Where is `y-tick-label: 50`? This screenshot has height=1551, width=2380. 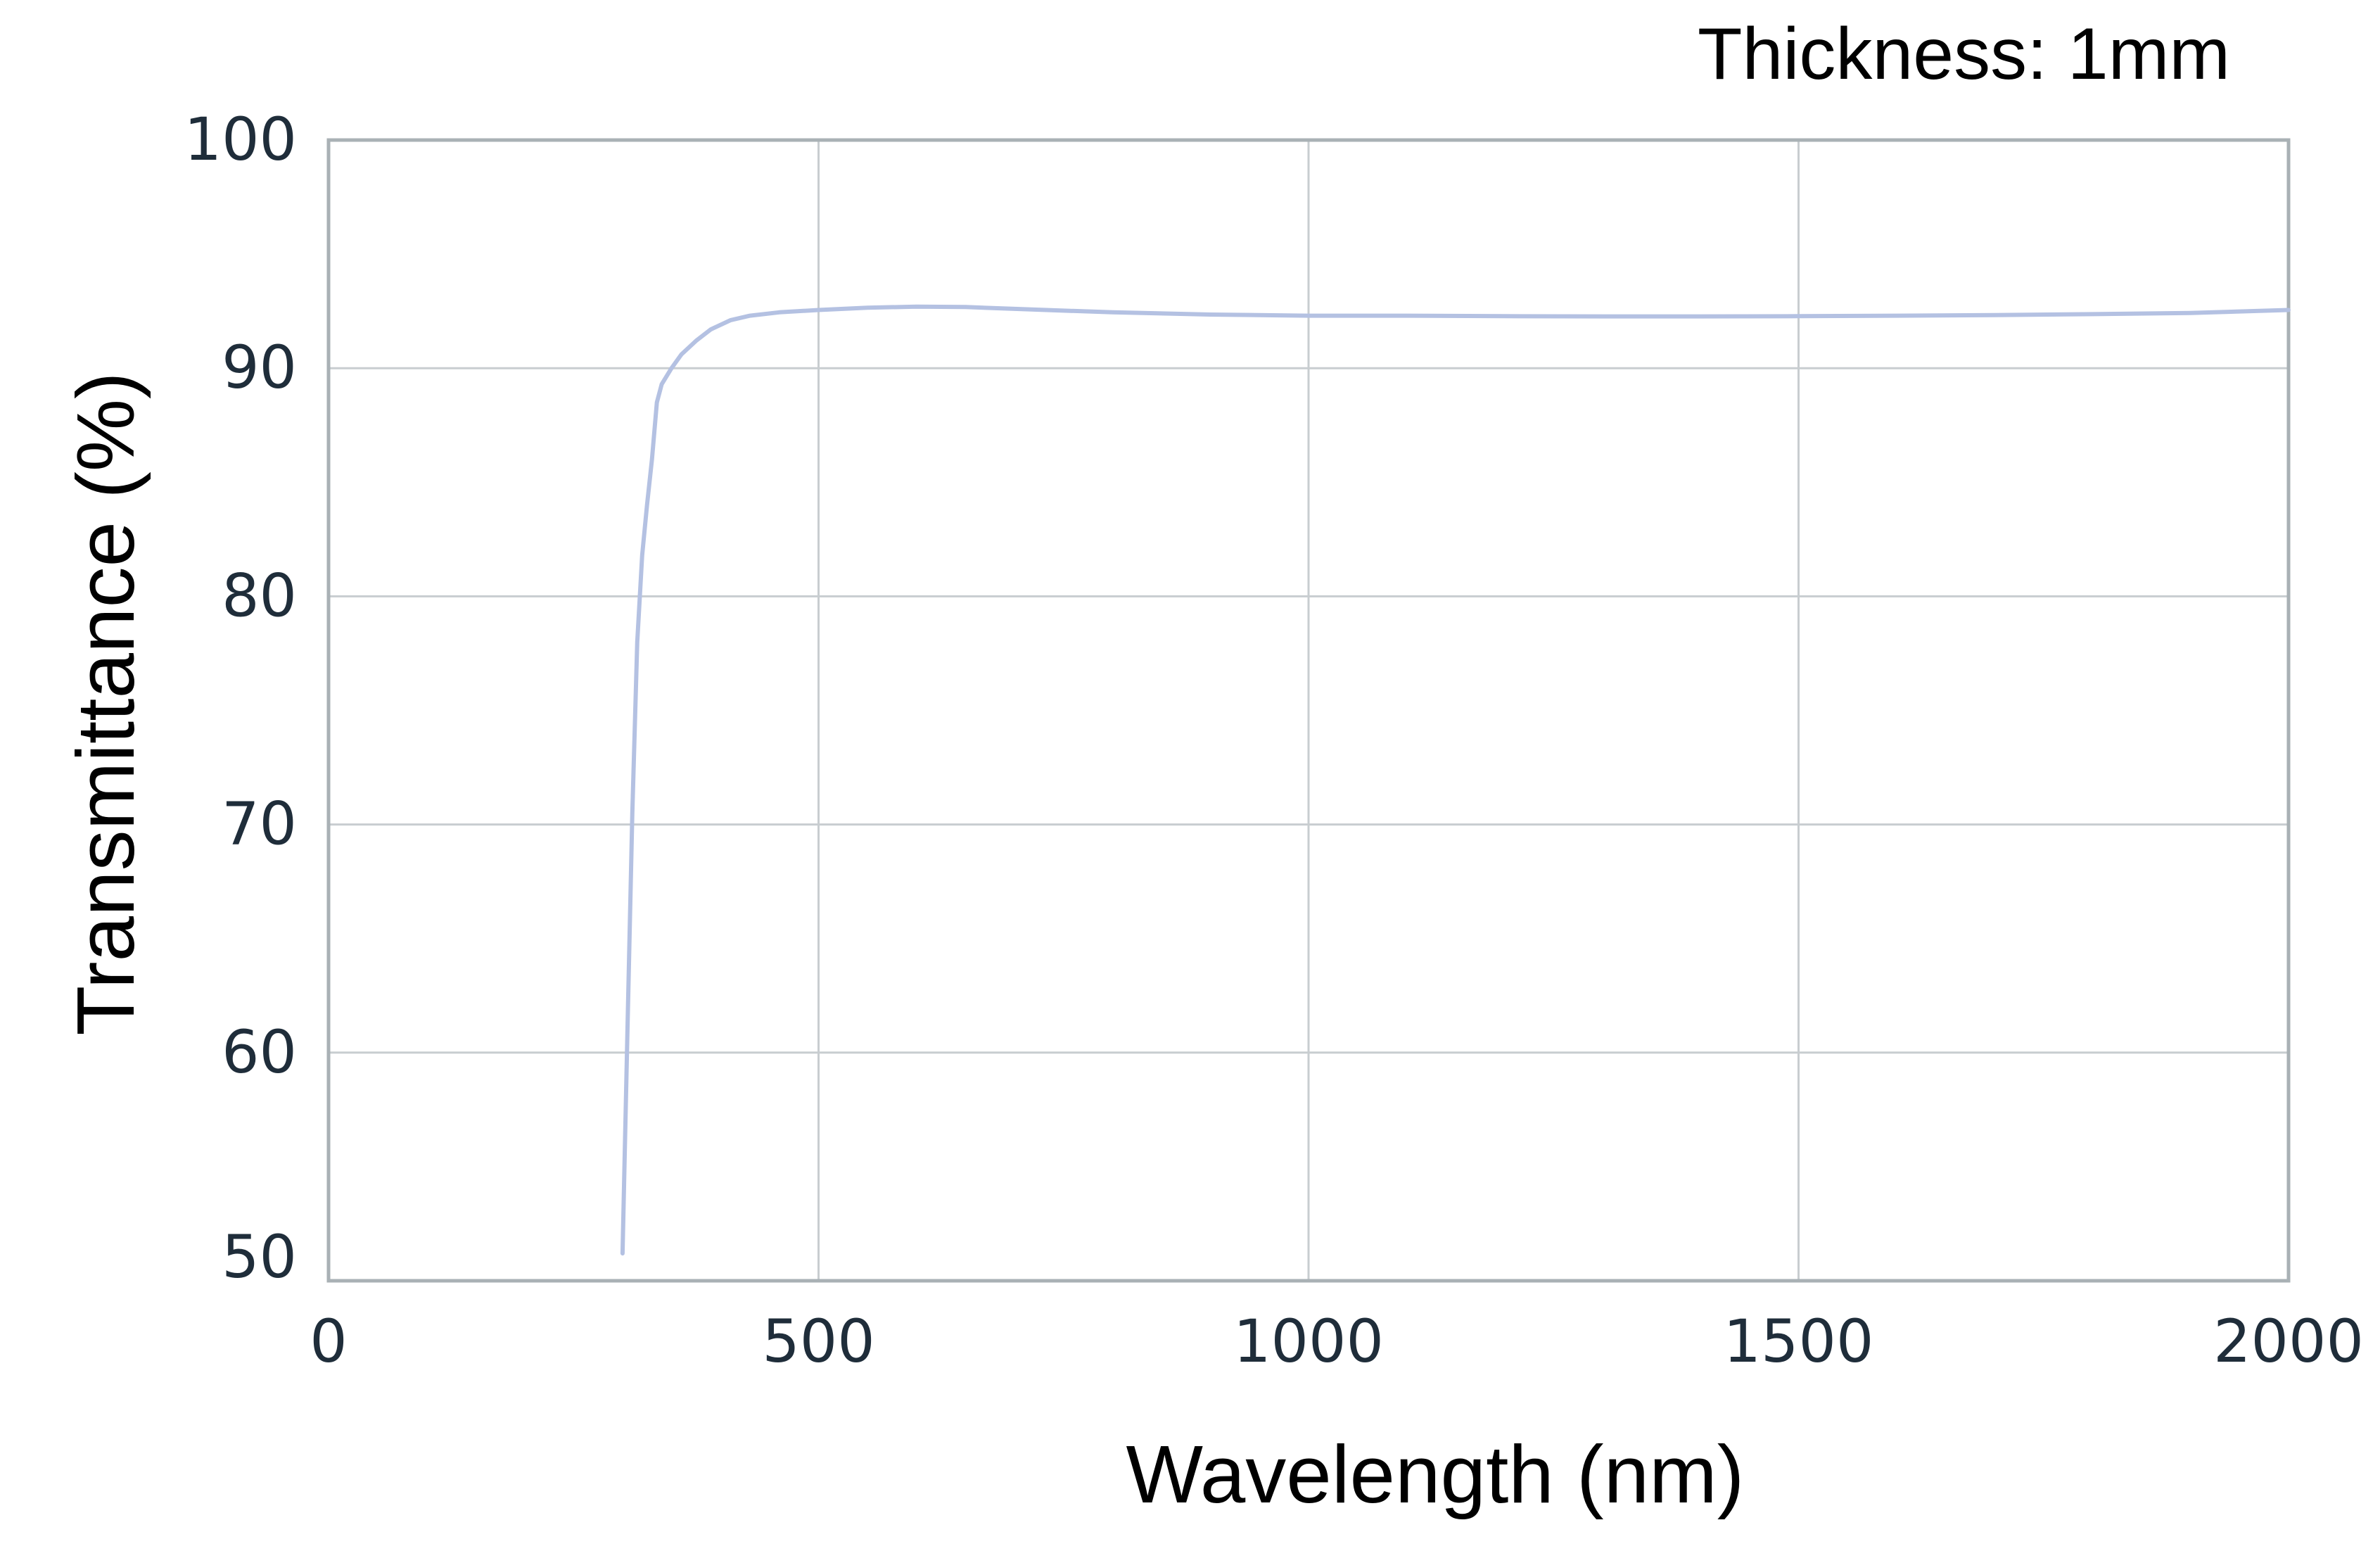 y-tick-label: 50 is located at coordinates (260, 1256).